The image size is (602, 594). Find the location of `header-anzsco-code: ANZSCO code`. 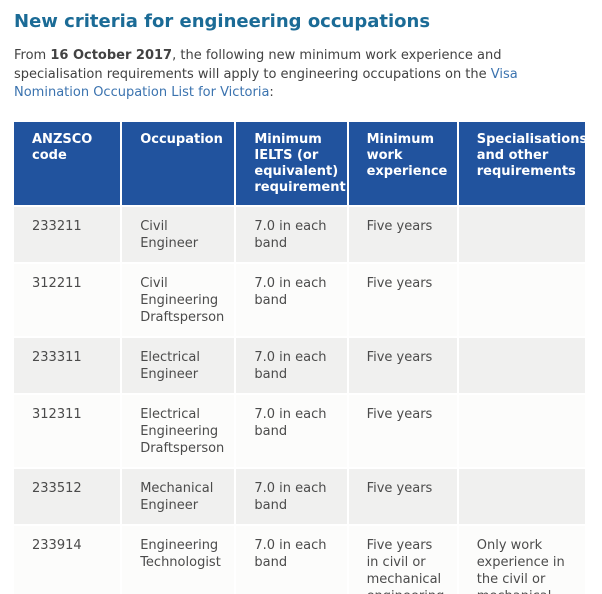

header-anzsco-code: ANZSCO code is located at coordinates (67, 163).